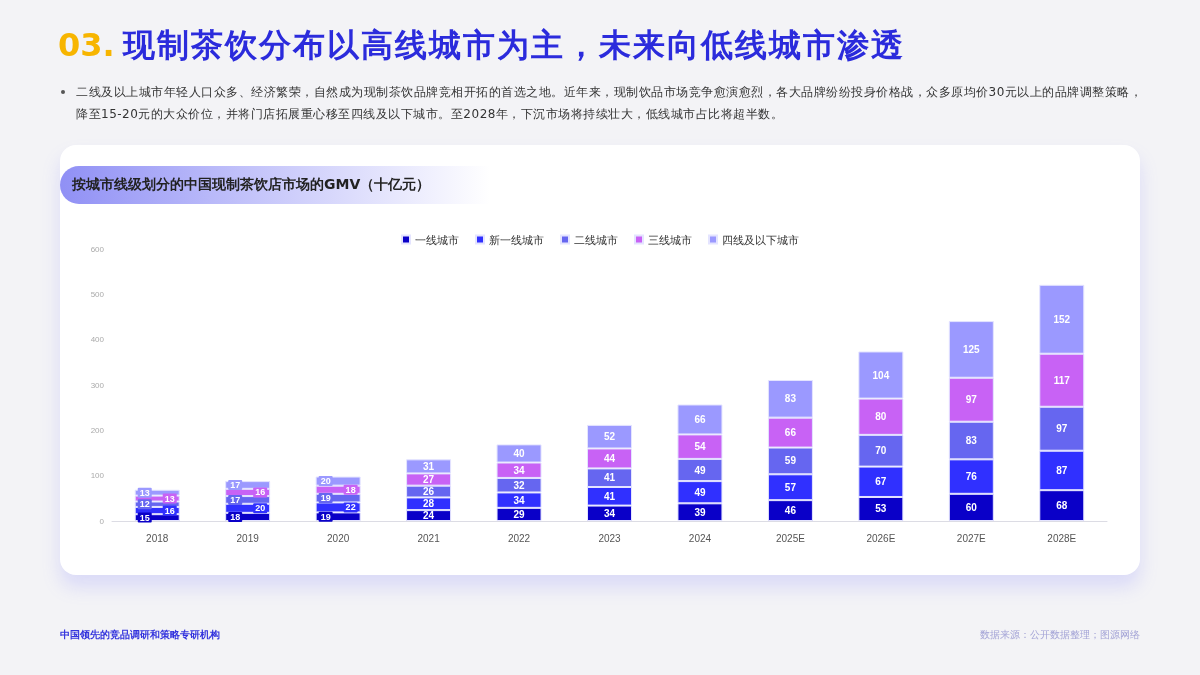  I want to click on data-label: 80, so click(881, 417).